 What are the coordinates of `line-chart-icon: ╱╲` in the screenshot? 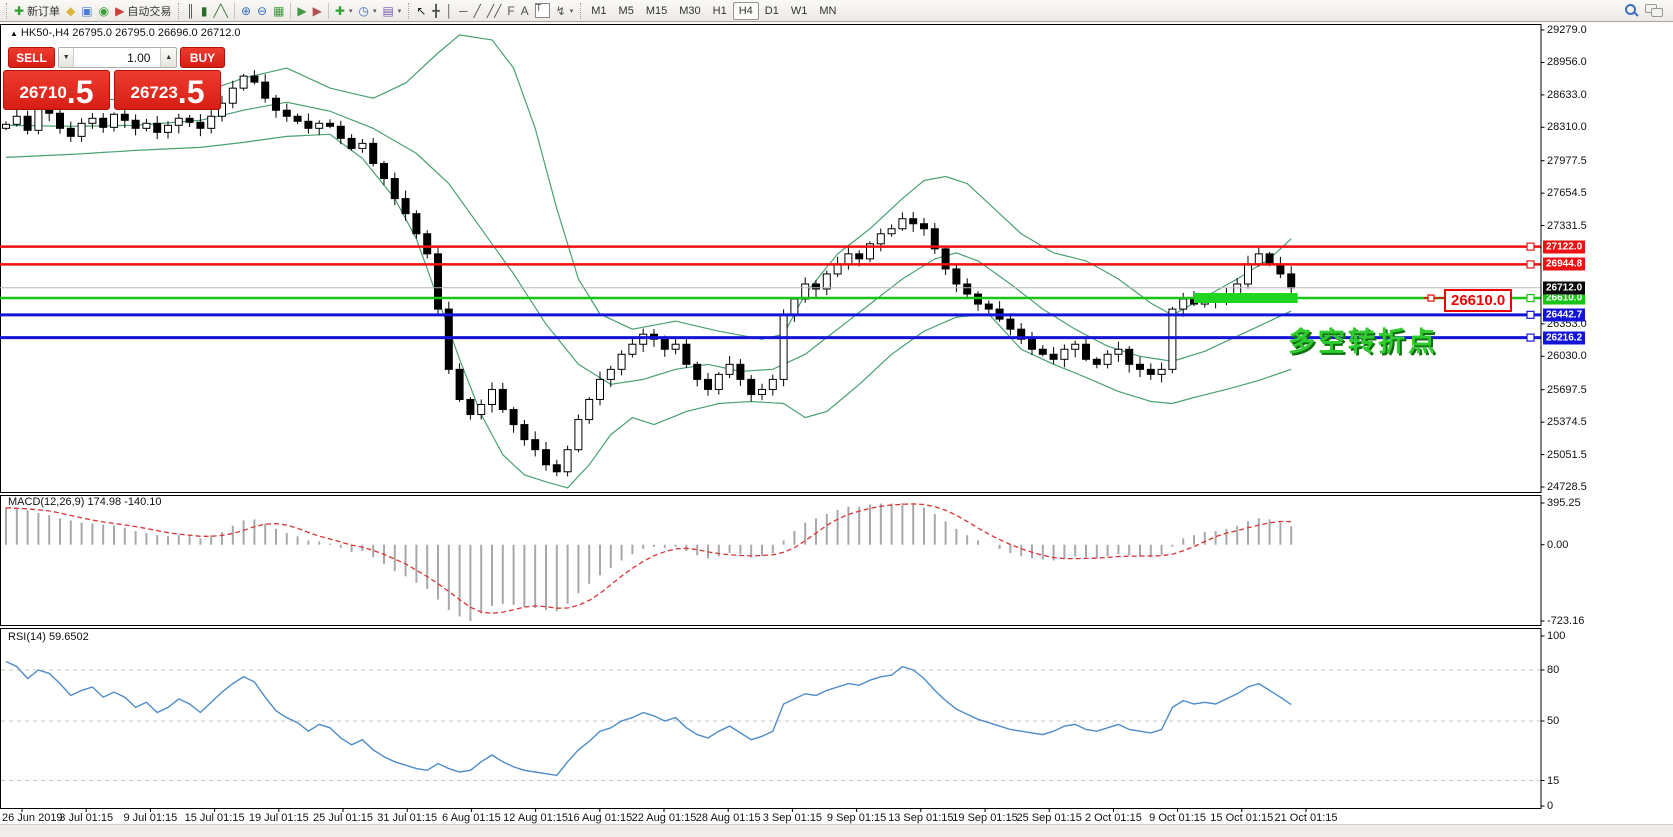 It's located at (220, 10).